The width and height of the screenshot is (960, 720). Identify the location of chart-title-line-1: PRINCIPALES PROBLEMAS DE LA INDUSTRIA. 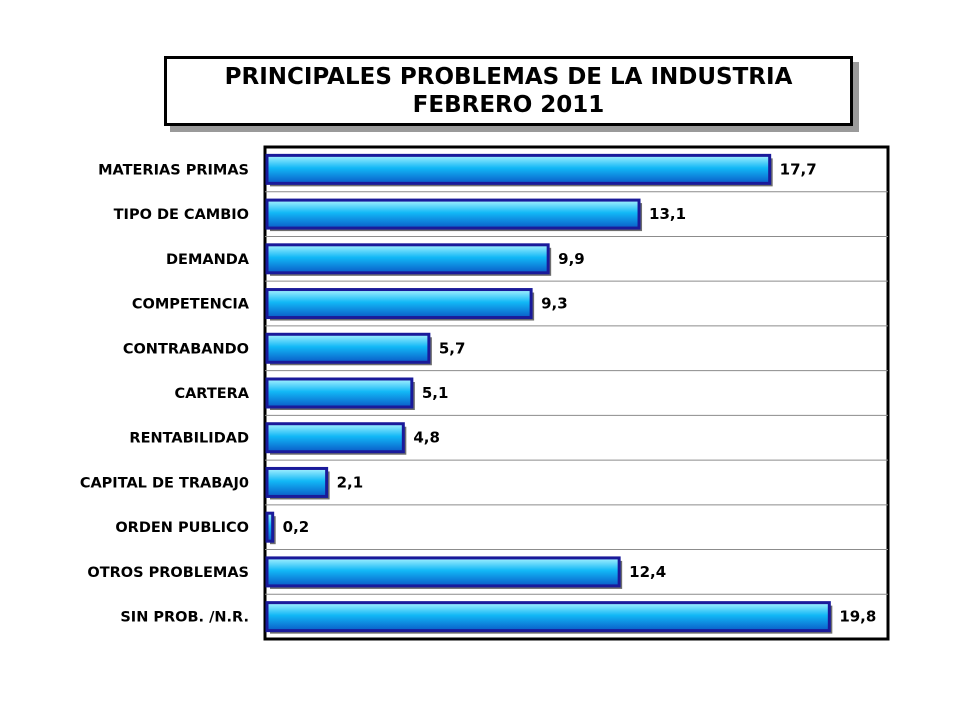
(508, 77).